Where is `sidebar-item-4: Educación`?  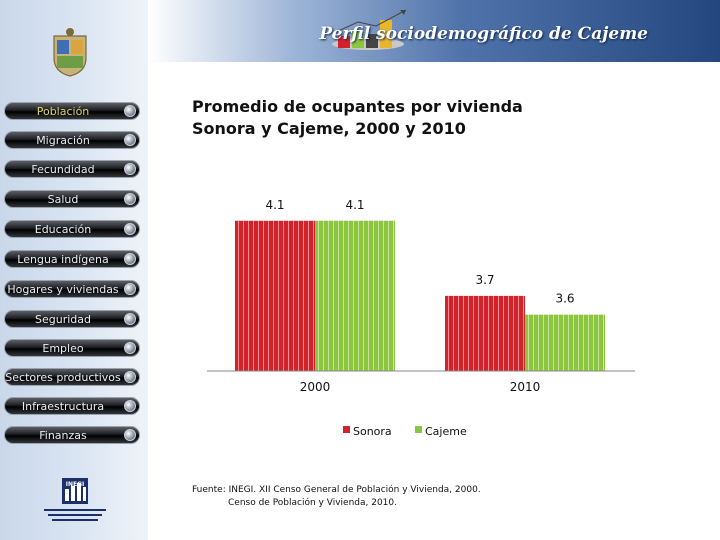
sidebar-item-4: Educación is located at coordinates (72, 229).